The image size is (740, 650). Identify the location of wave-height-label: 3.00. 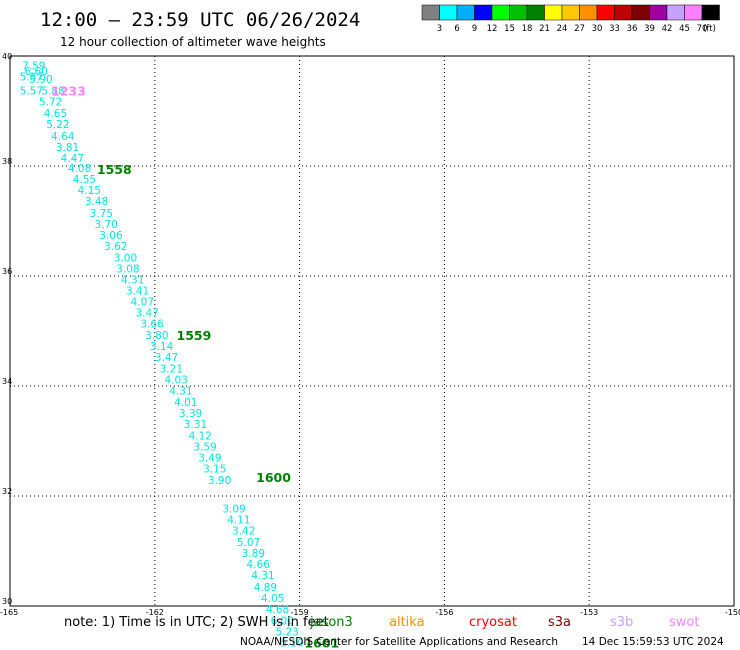
(125, 258).